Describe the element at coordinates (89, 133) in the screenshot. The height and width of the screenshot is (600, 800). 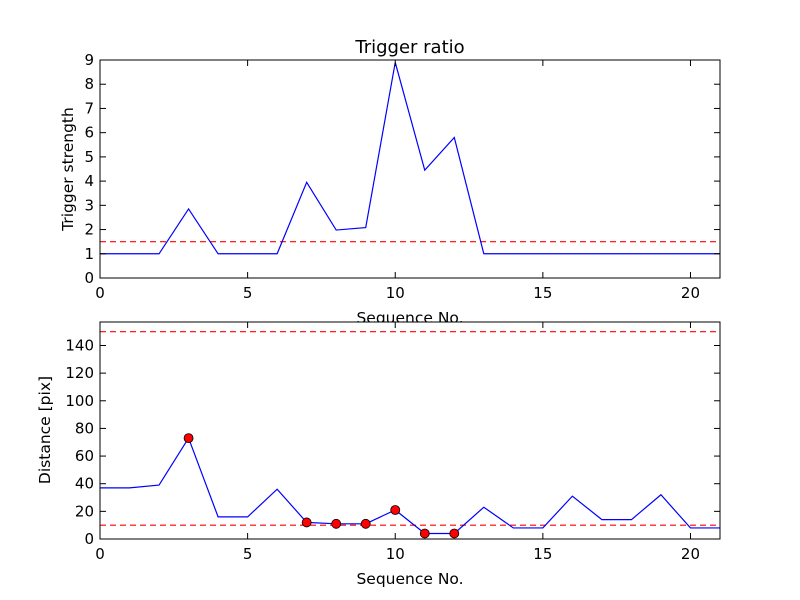
I see `y-tick-label: 6` at that location.